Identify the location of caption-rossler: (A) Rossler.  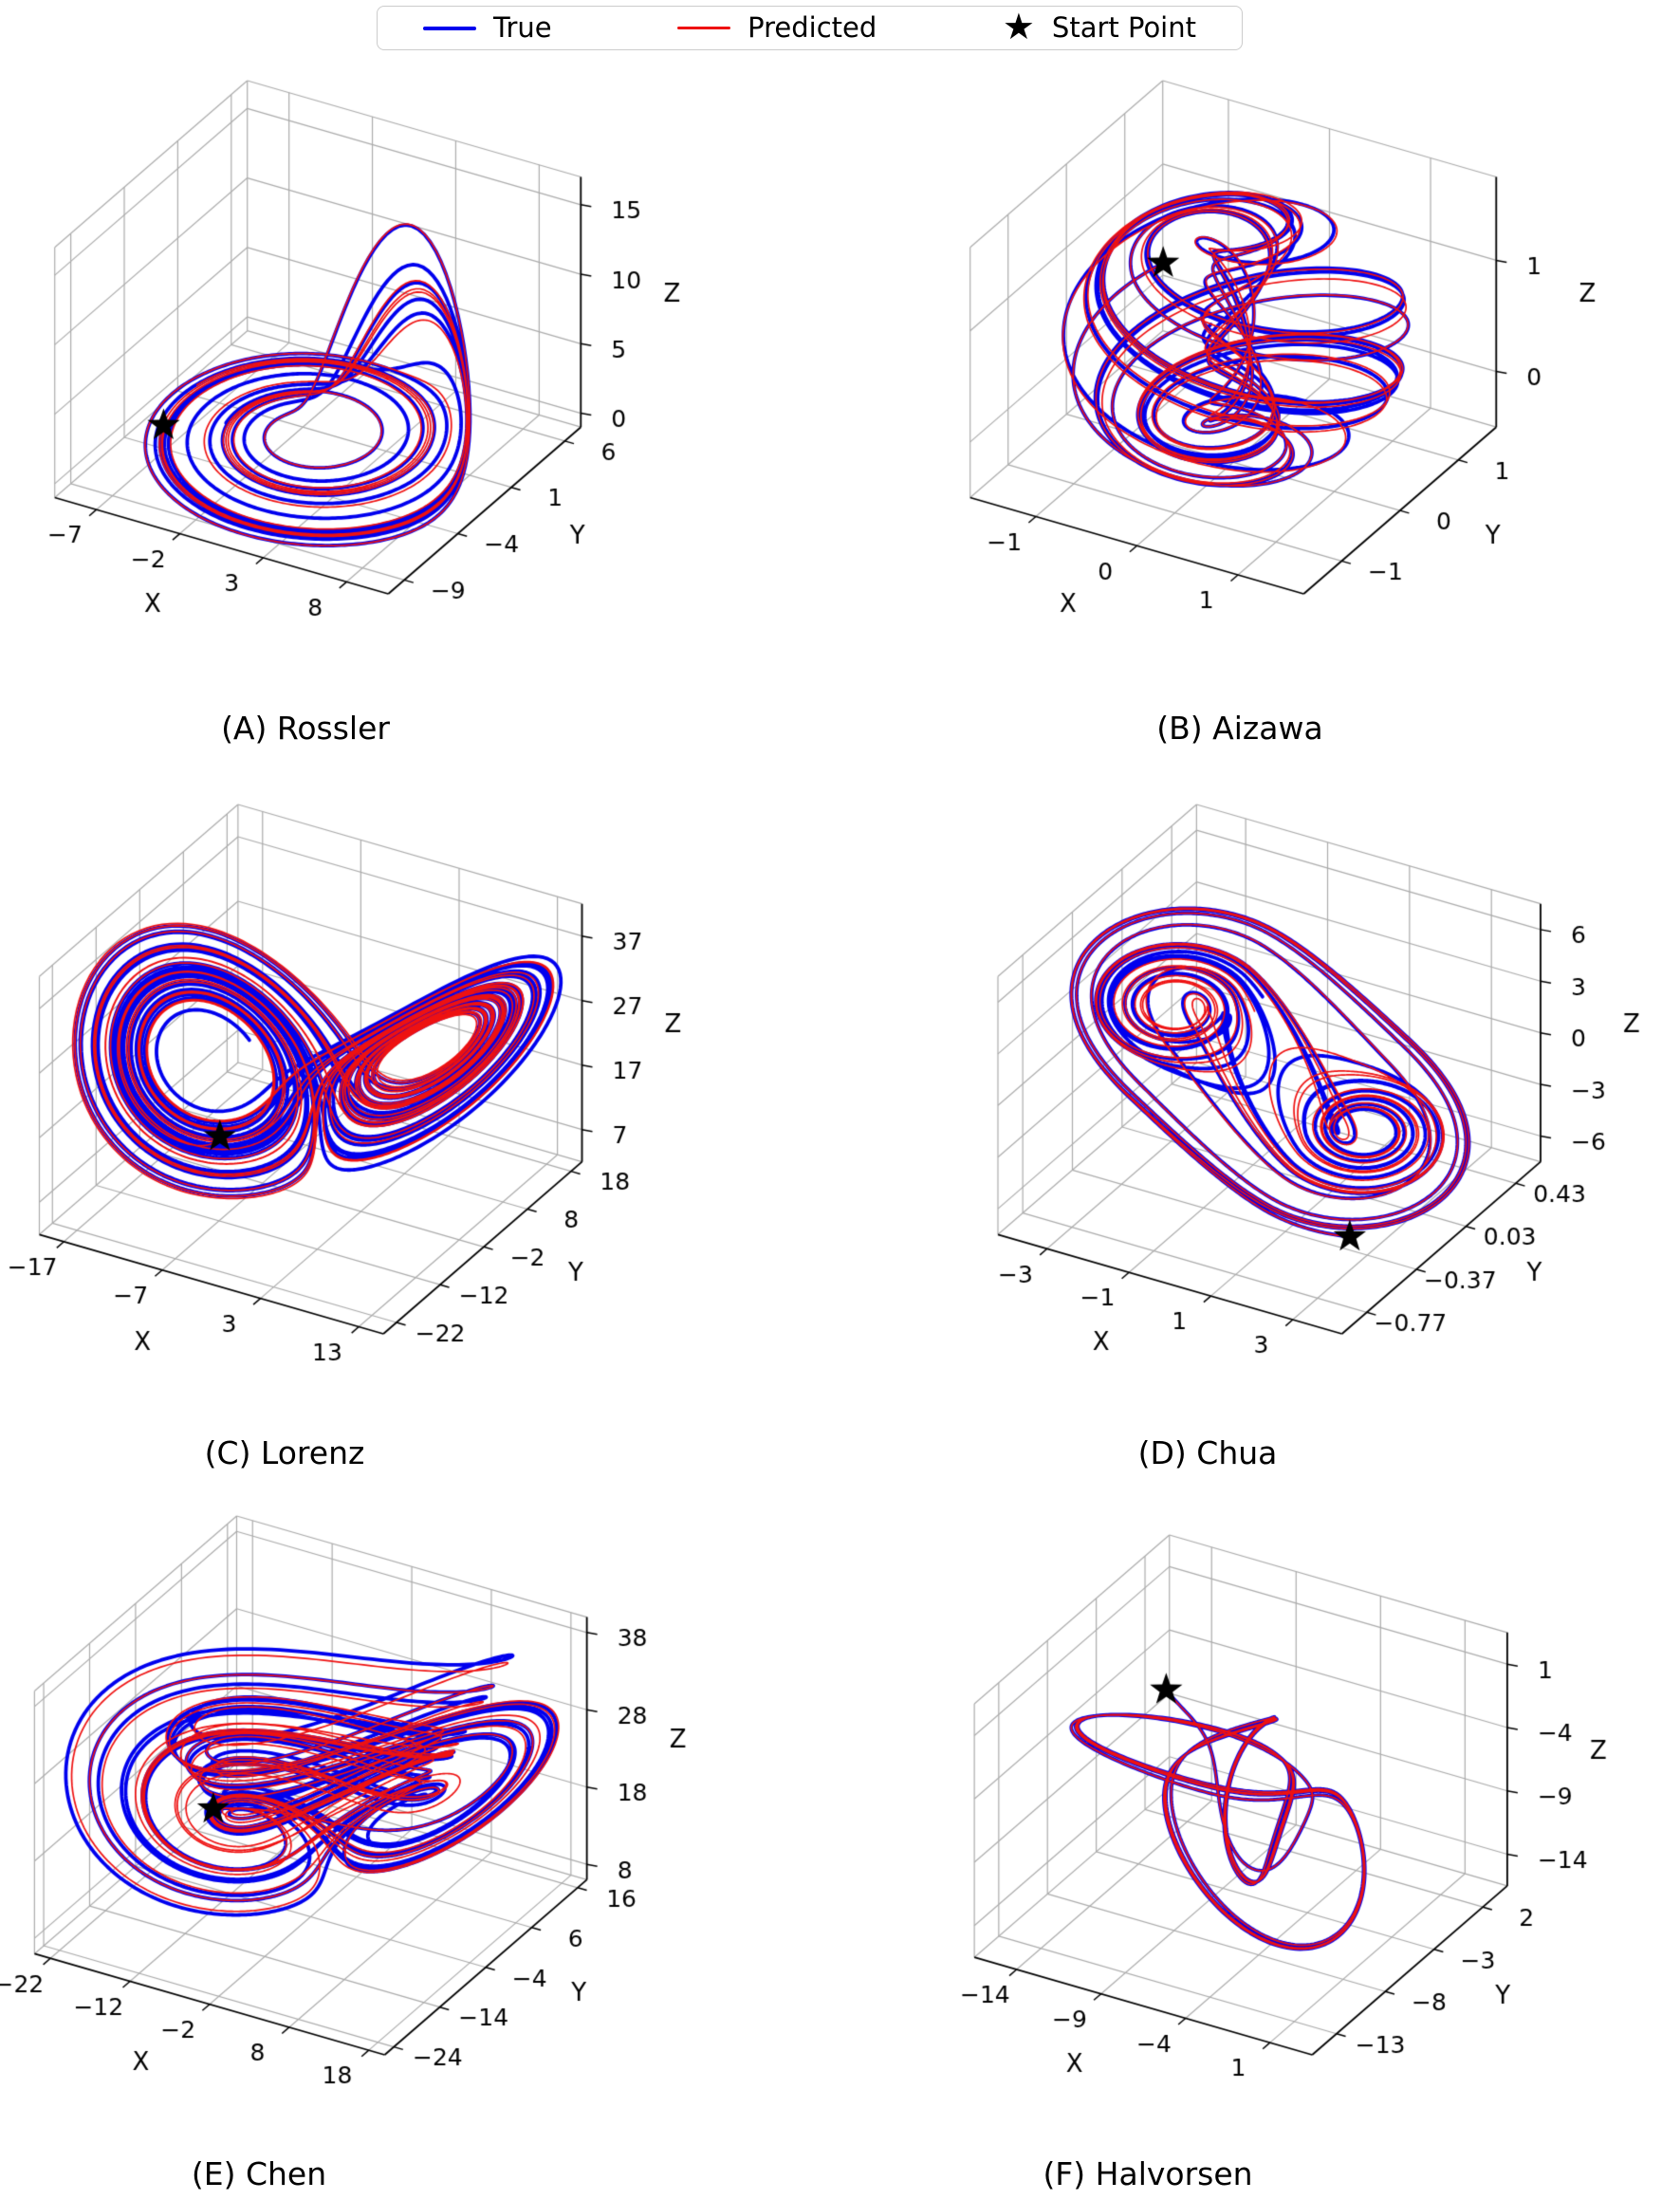
(305, 728).